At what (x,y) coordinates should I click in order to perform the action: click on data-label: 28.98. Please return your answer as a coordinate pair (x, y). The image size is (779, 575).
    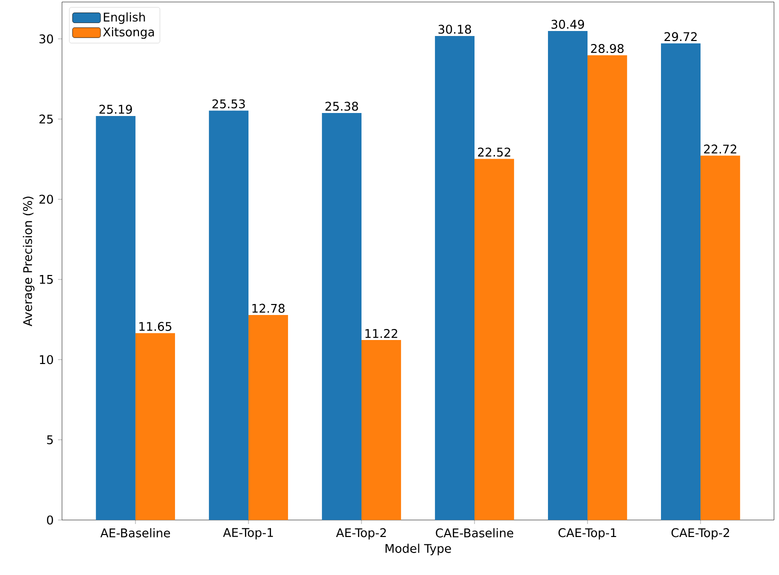
    Looking at the image, I should click on (607, 49).